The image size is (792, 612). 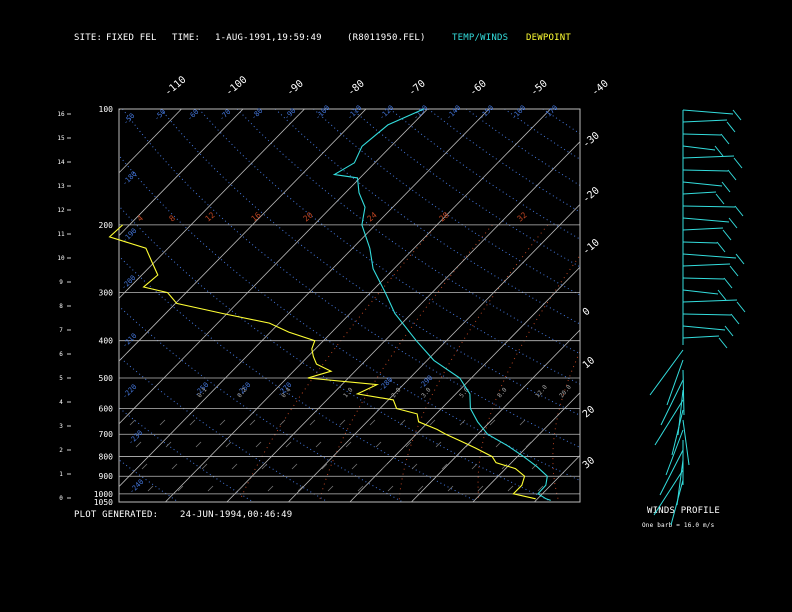 I want to click on lower-mixing-label: 12.0, so click(x=541, y=391).